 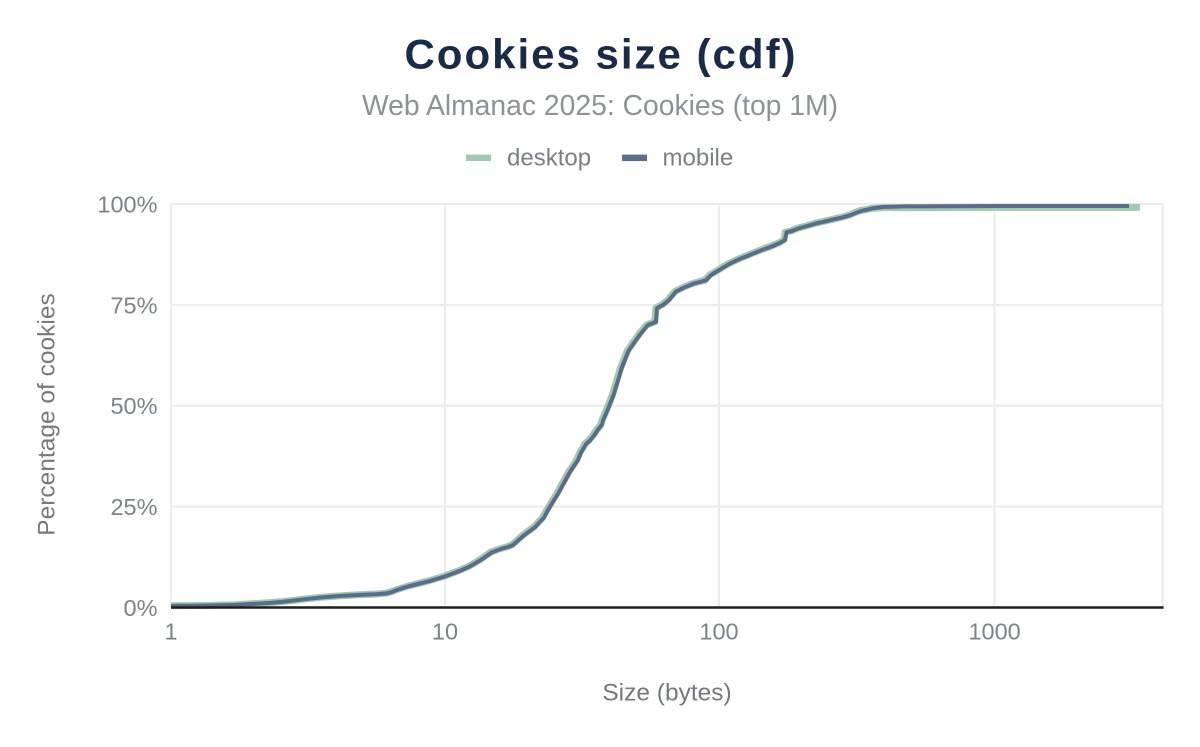 What do you see at coordinates (127, 204) in the screenshot?
I see `svg-text: 100%` at bounding box center [127, 204].